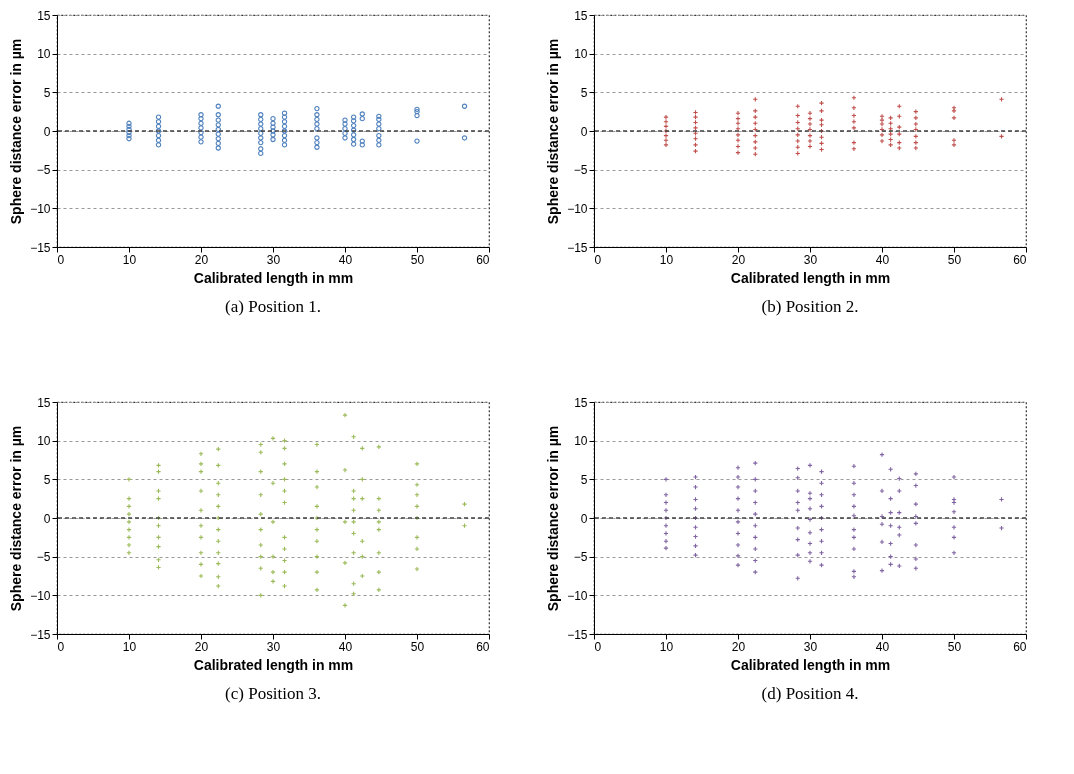 The height and width of the screenshot is (774, 1074). Describe the element at coordinates (273, 306) in the screenshot. I see `text: (a) Position 1.` at that location.